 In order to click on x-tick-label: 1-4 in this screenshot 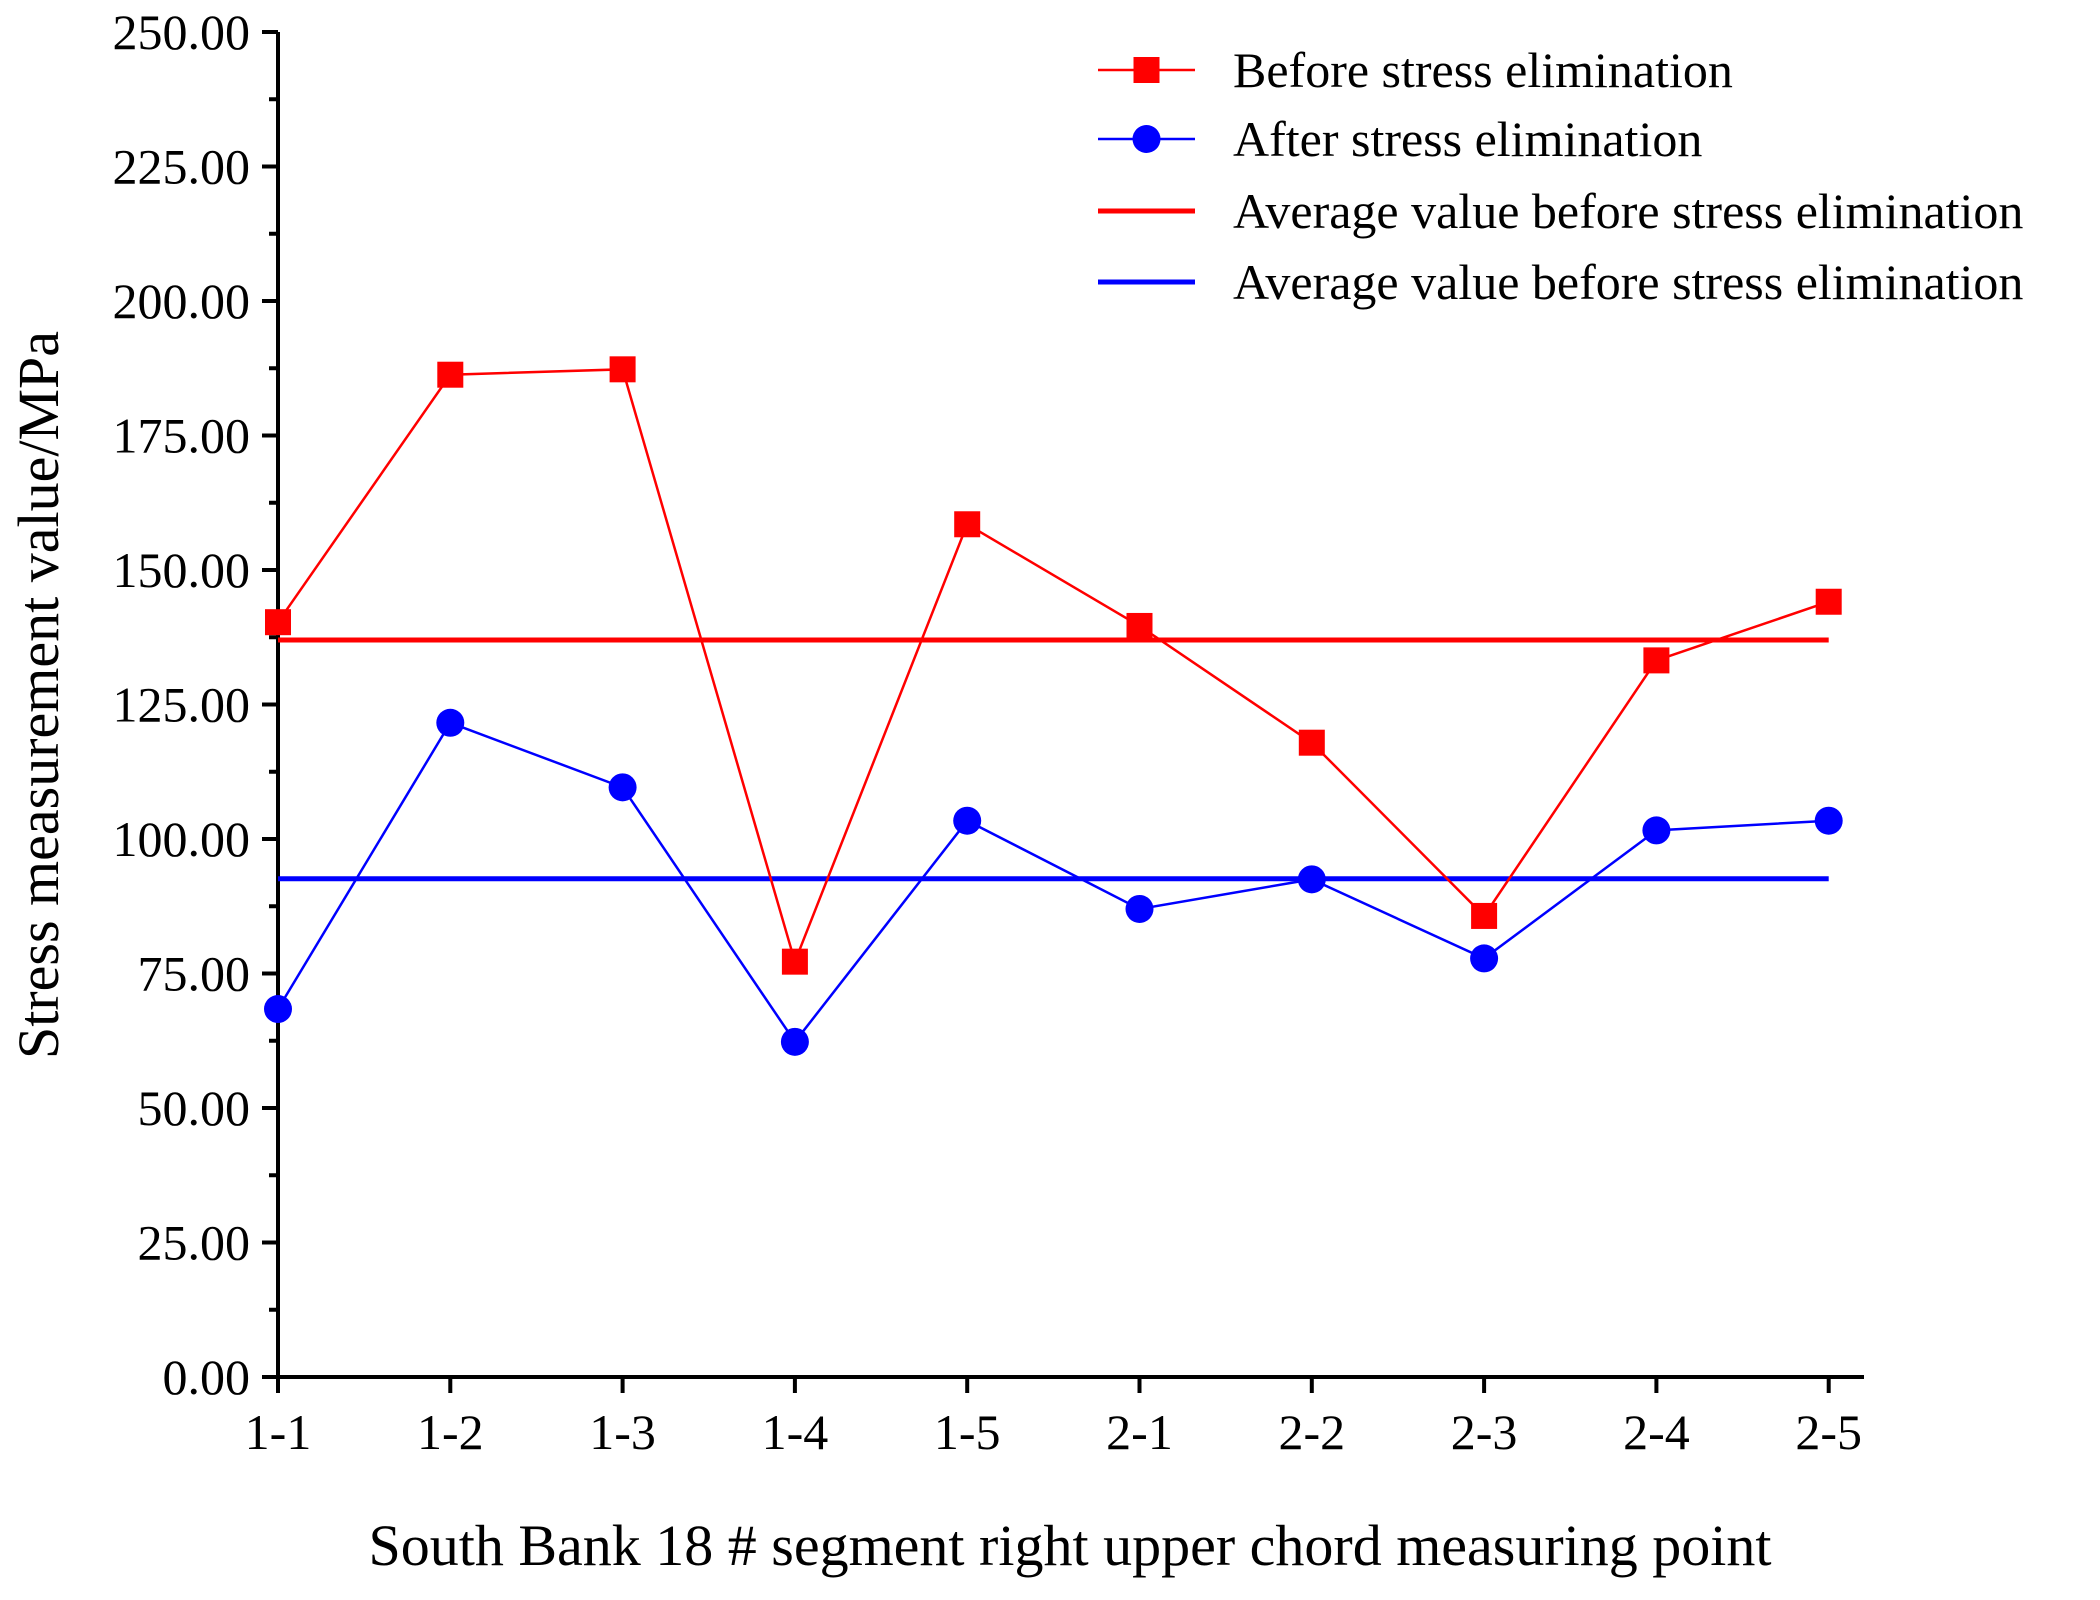, I will do `click(795, 1432)`.